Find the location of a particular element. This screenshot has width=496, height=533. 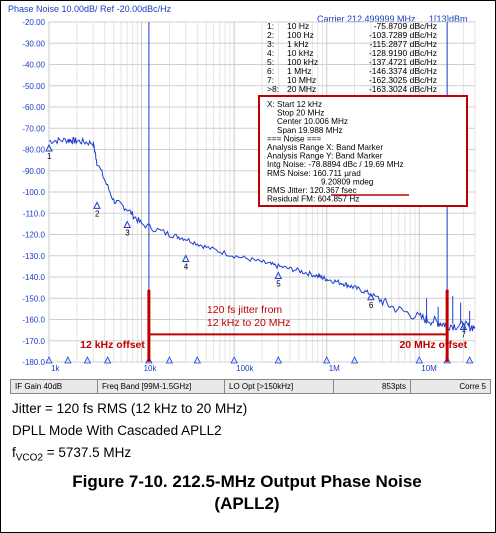

analysis-line: Analysis Range Y: Band Marker is located at coordinates (325, 156).